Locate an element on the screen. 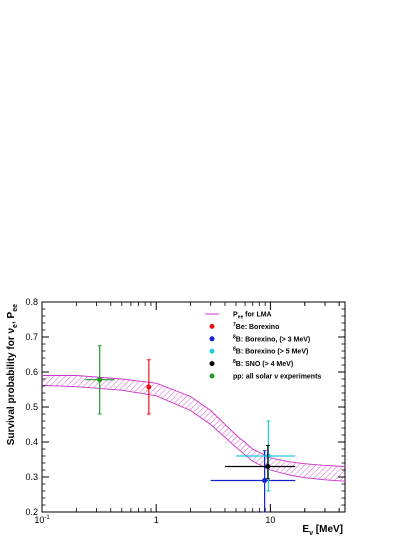  y-tick-label: 0.5 is located at coordinates (31, 407).